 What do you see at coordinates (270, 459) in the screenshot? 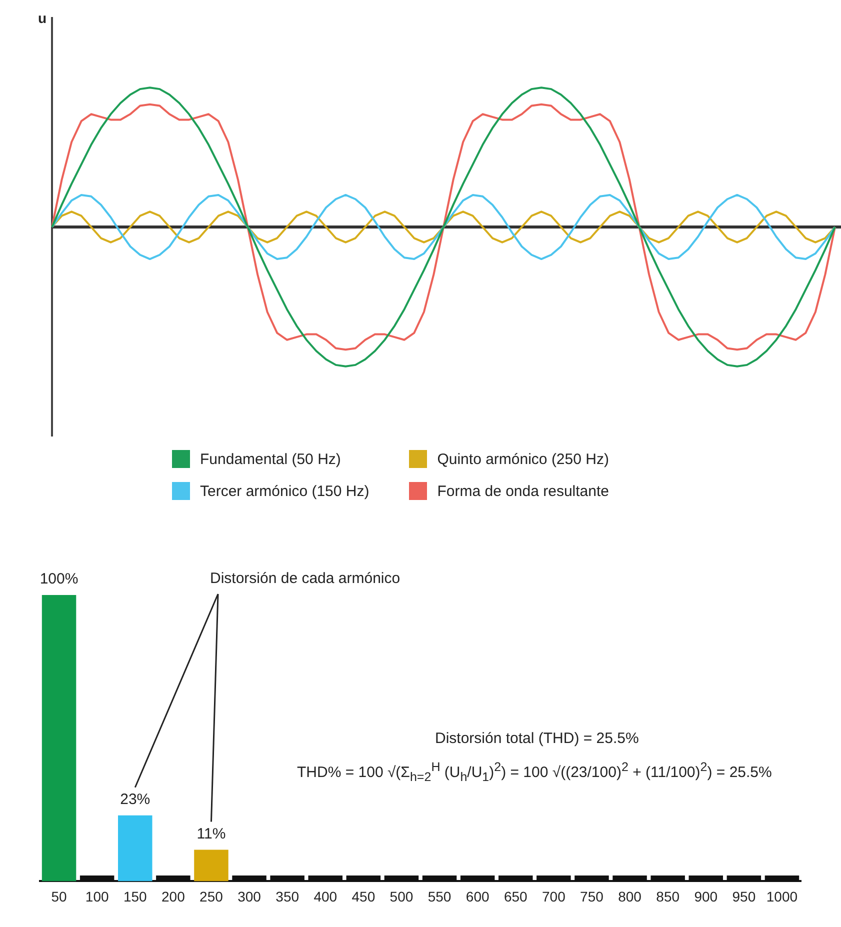
I see `legend-label: Fundamental (50 Hz)` at bounding box center [270, 459].